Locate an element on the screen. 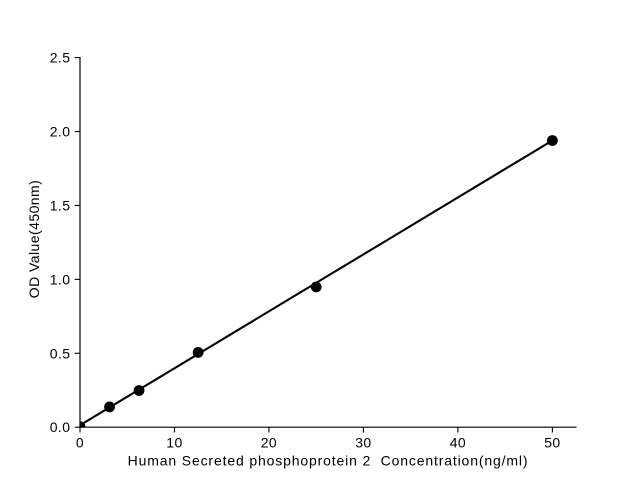  svg-text: 2.0 is located at coordinates (60, 132).